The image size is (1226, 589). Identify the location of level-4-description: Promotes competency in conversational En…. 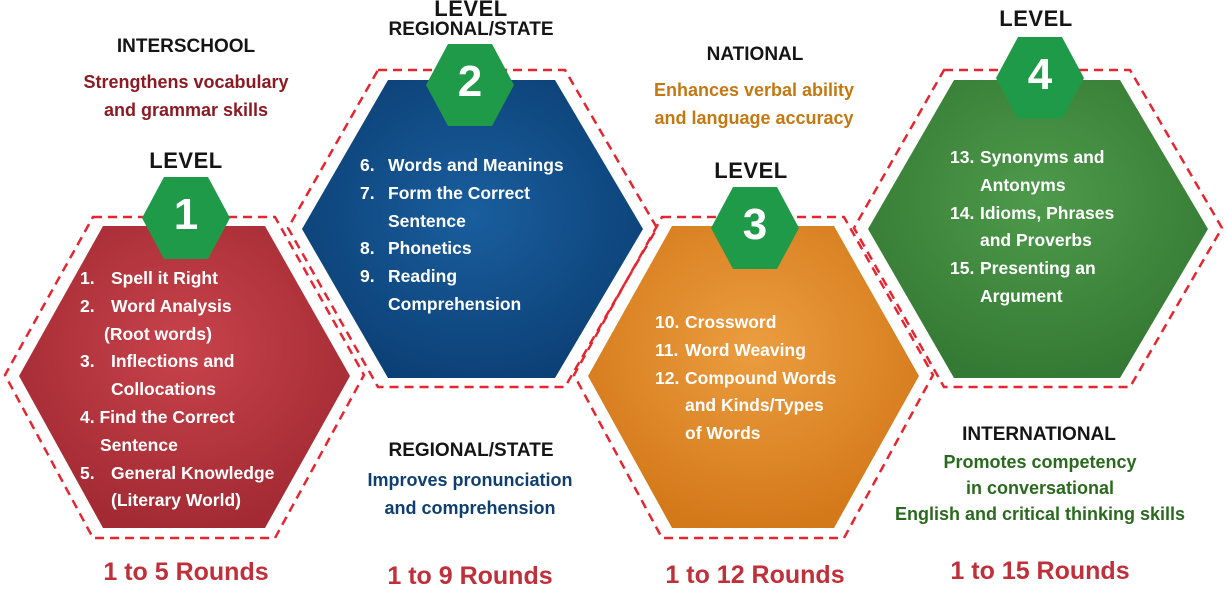
(1040, 488).